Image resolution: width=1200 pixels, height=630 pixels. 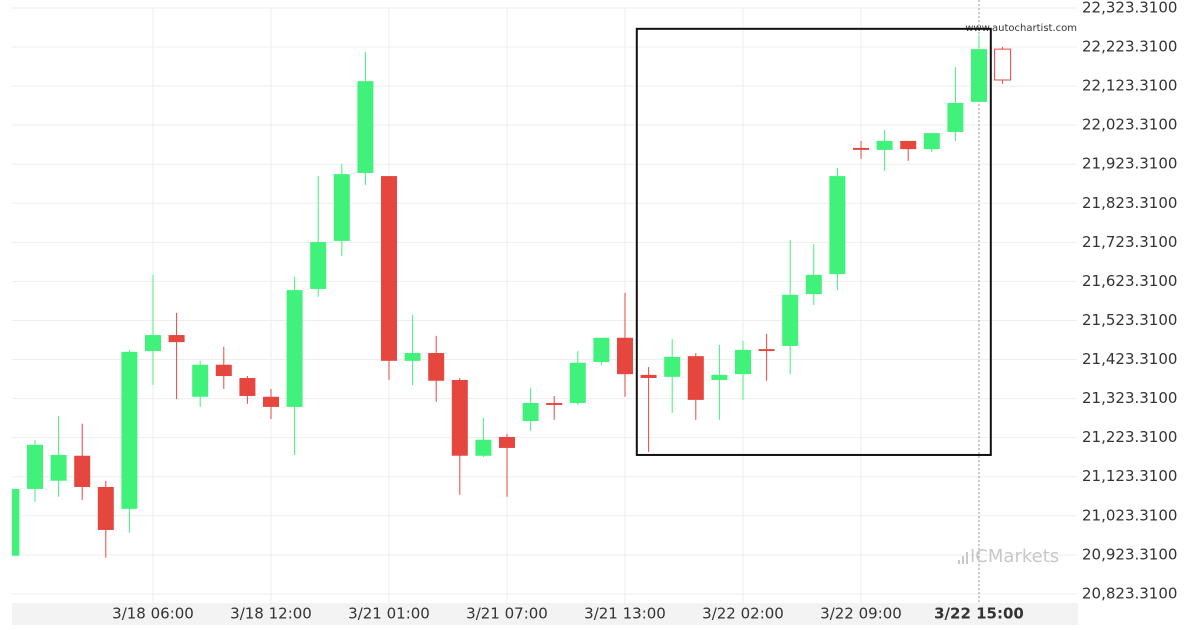 I want to click on y-tick-label: 22,023.3100, so click(x=1129, y=125).